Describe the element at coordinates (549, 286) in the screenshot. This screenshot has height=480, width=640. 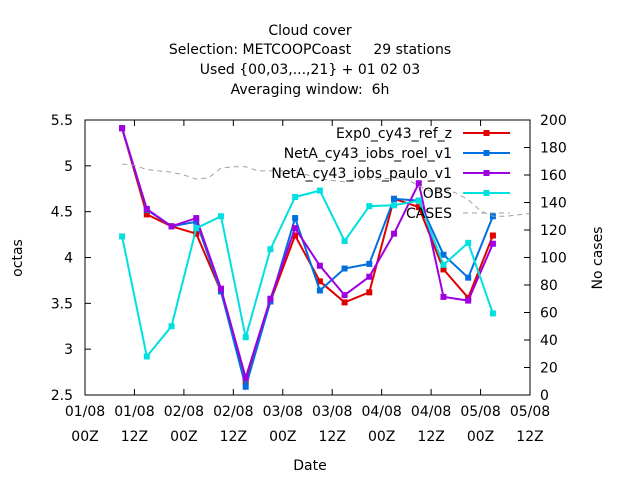
I see `y2-tick-label: 80` at that location.